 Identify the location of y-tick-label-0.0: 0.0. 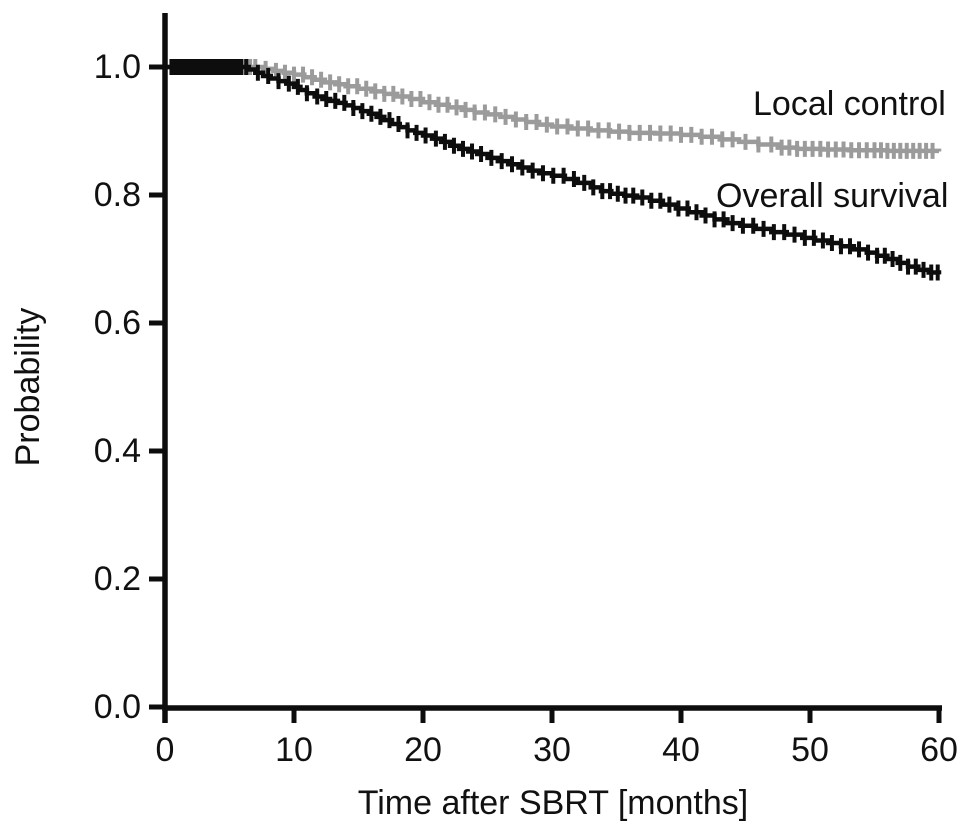
(117, 707).